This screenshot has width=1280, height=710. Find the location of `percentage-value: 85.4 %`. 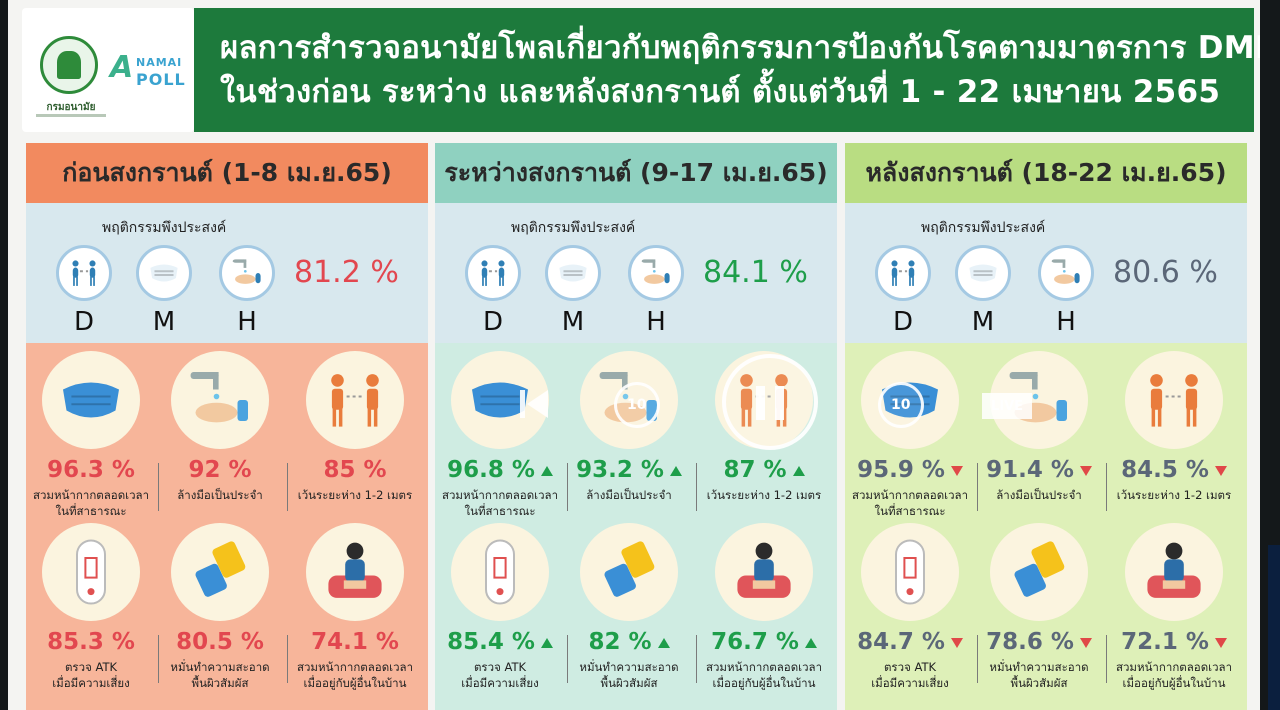

percentage-value: 85.4 % is located at coordinates (491, 642).